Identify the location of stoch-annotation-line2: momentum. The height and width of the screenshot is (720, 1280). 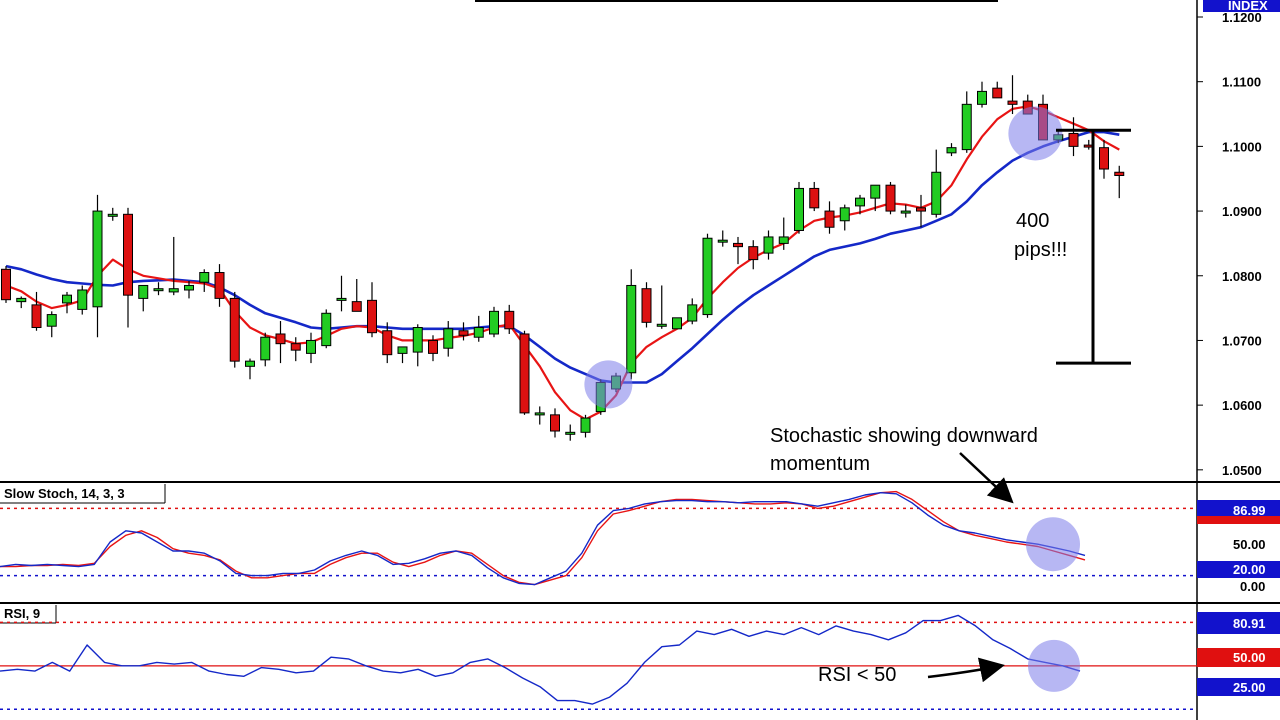
(820, 464).